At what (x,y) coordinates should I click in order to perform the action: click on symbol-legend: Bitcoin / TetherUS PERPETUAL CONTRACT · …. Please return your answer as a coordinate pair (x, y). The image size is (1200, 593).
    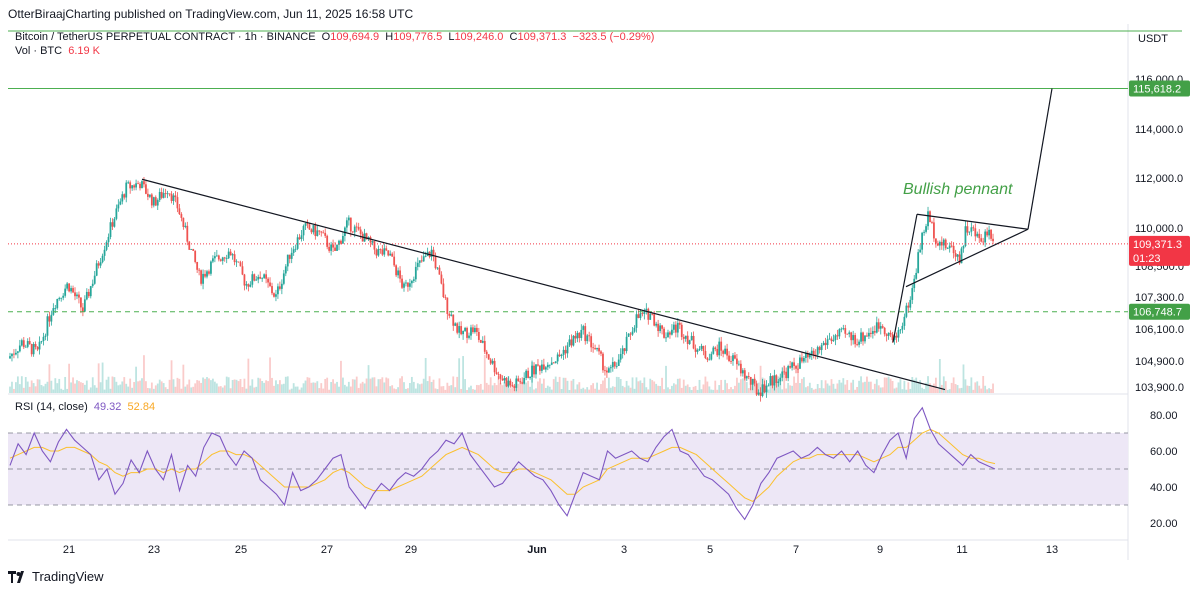
    Looking at the image, I should click on (334, 37).